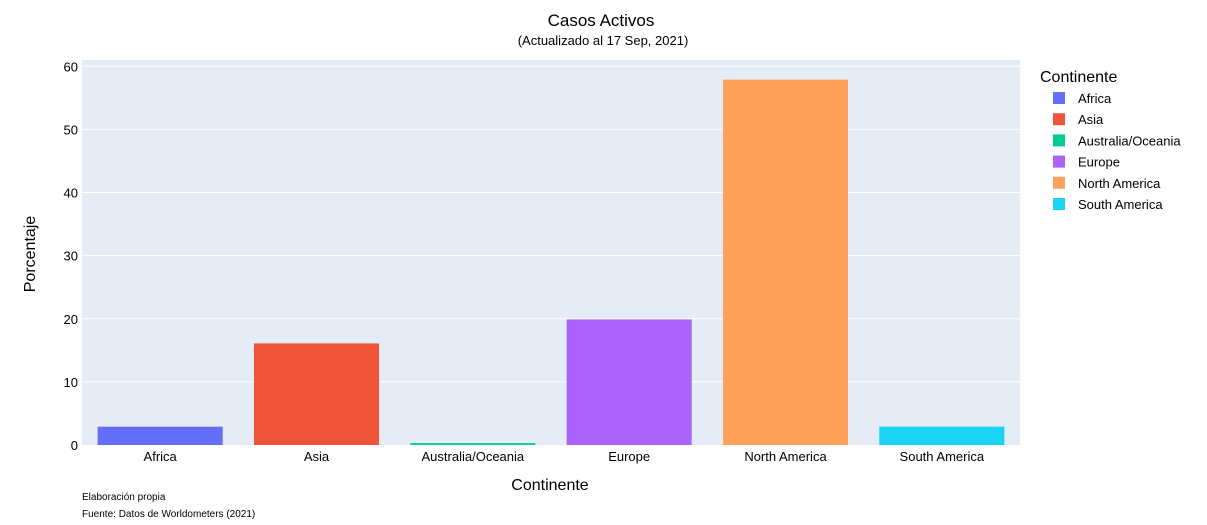 Image resolution: width=1207 pixels, height=525 pixels. I want to click on x-axis-title: Continente, so click(549, 485).